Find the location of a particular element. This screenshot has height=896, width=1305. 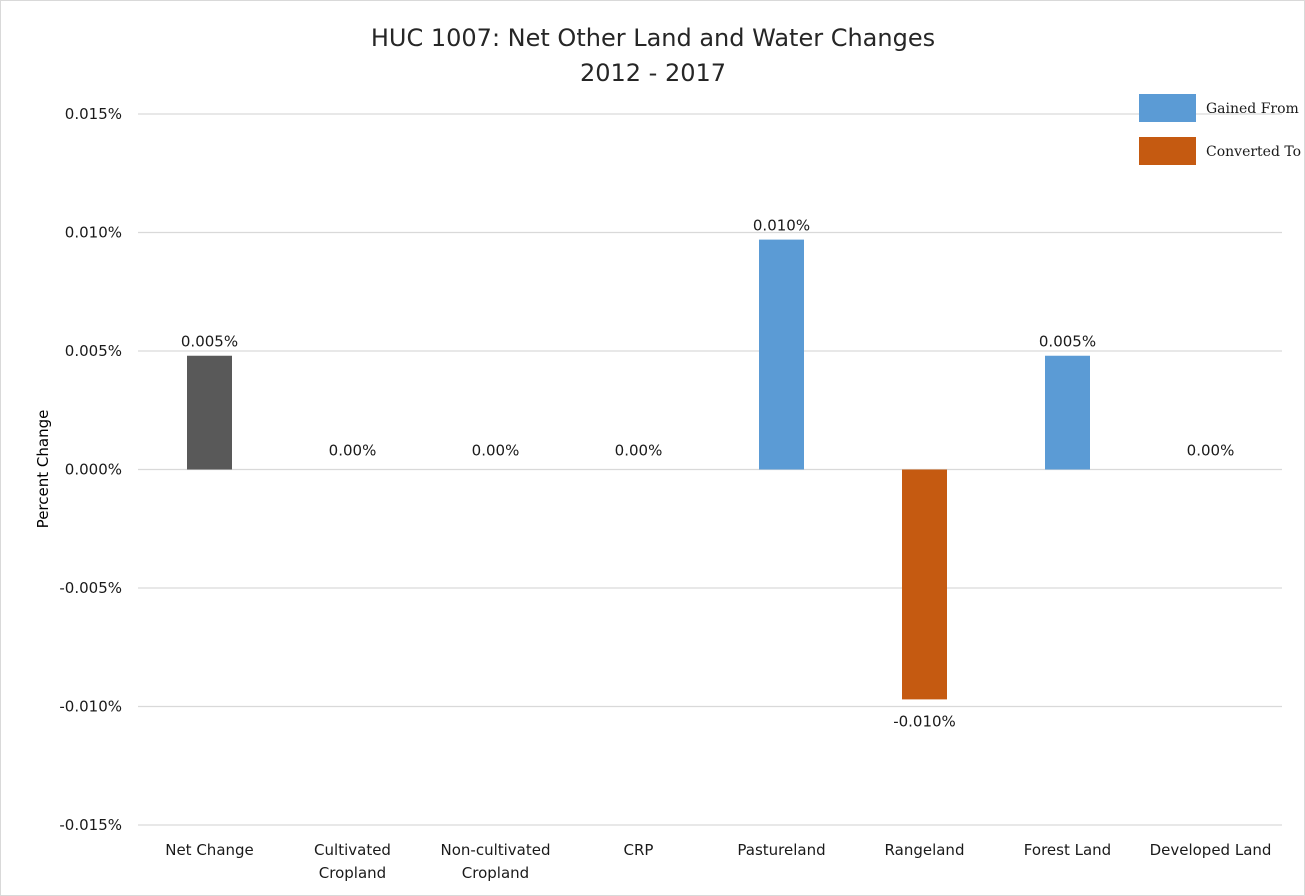

y-tick-label: 0.005% is located at coordinates (93, 351).